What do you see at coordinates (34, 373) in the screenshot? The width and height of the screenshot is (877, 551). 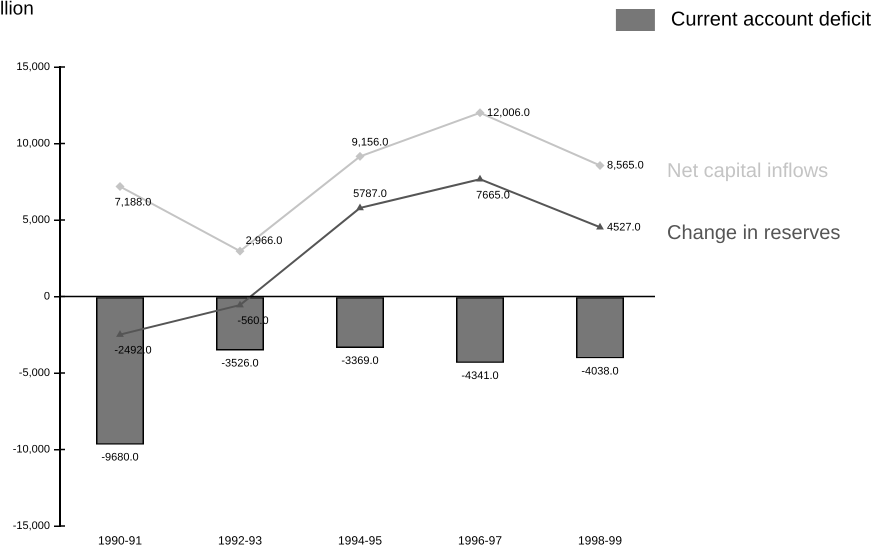 I see `y-tick-label: -5,000` at bounding box center [34, 373].